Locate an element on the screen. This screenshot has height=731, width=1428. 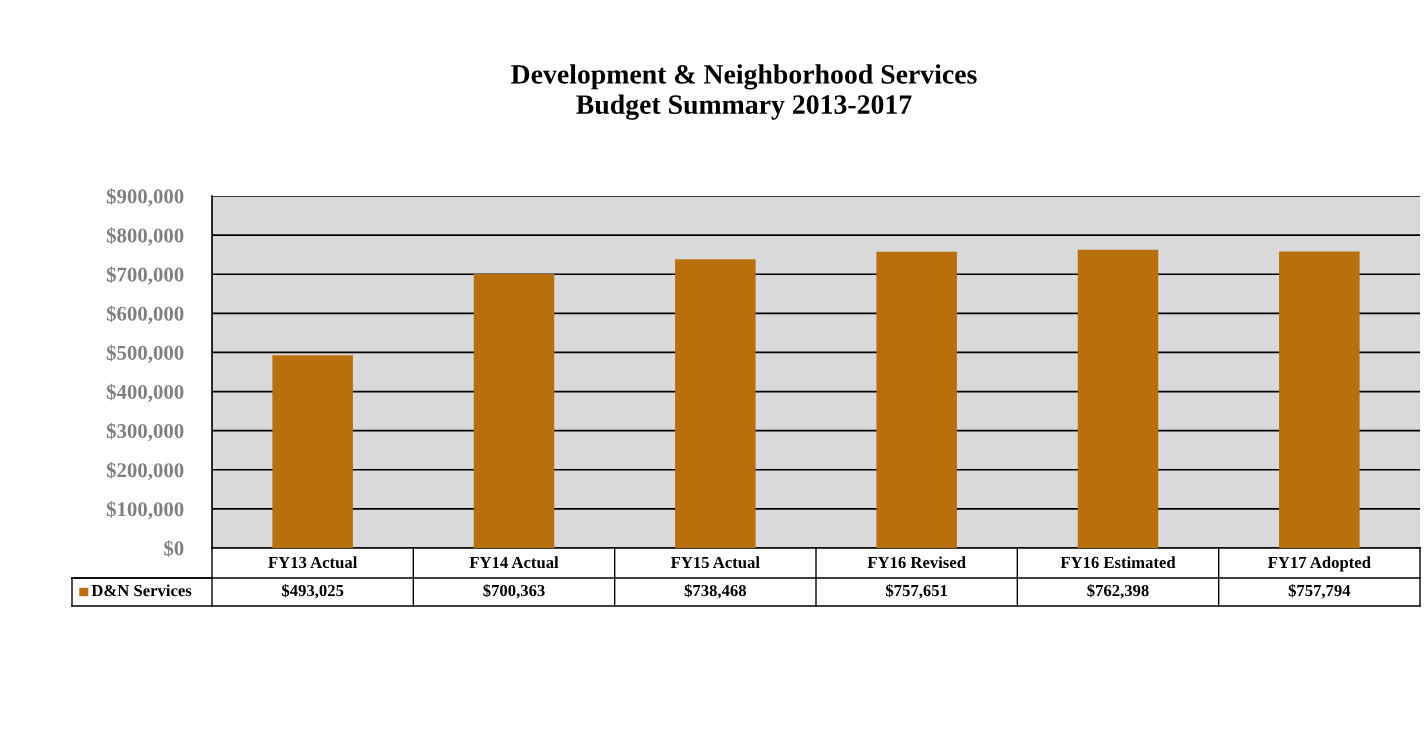
y-tick-label: $200,000 is located at coordinates (145, 471).